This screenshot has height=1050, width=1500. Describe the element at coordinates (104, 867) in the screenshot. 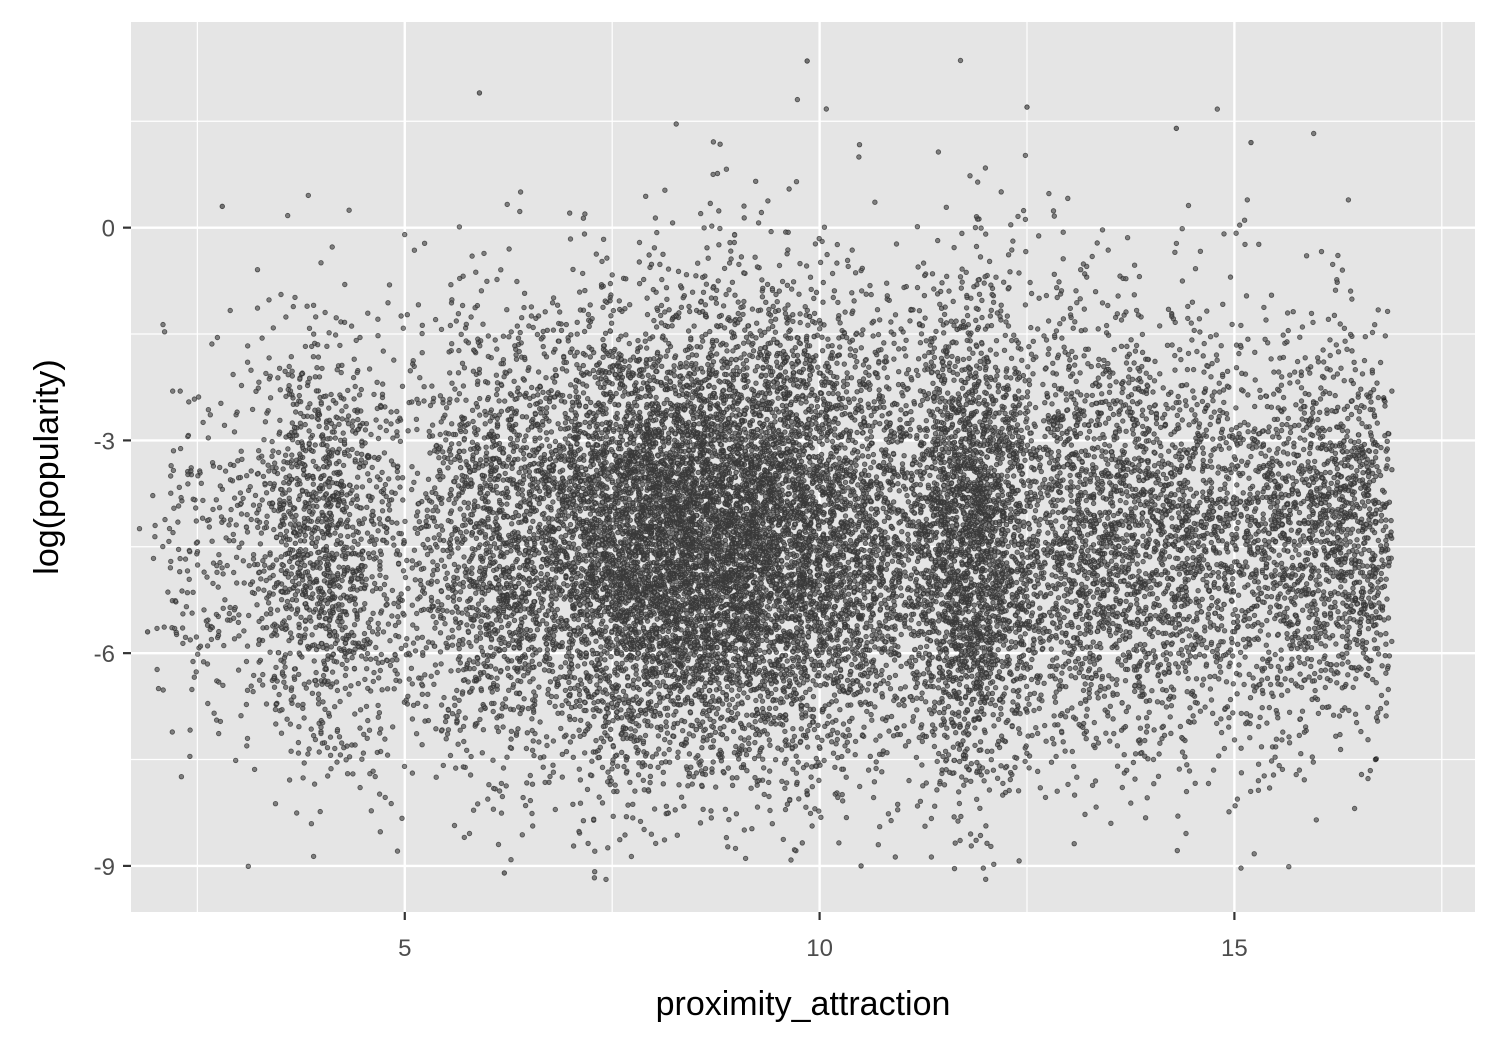

I see `y-tick-label: -9` at that location.